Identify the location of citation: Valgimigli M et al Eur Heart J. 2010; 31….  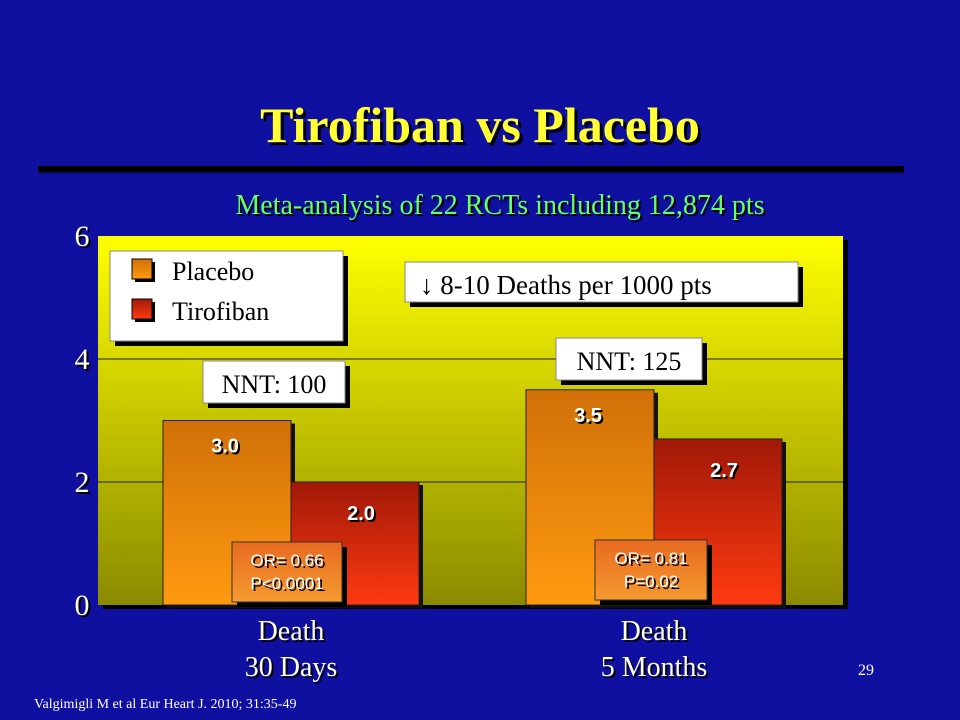
(165, 704).